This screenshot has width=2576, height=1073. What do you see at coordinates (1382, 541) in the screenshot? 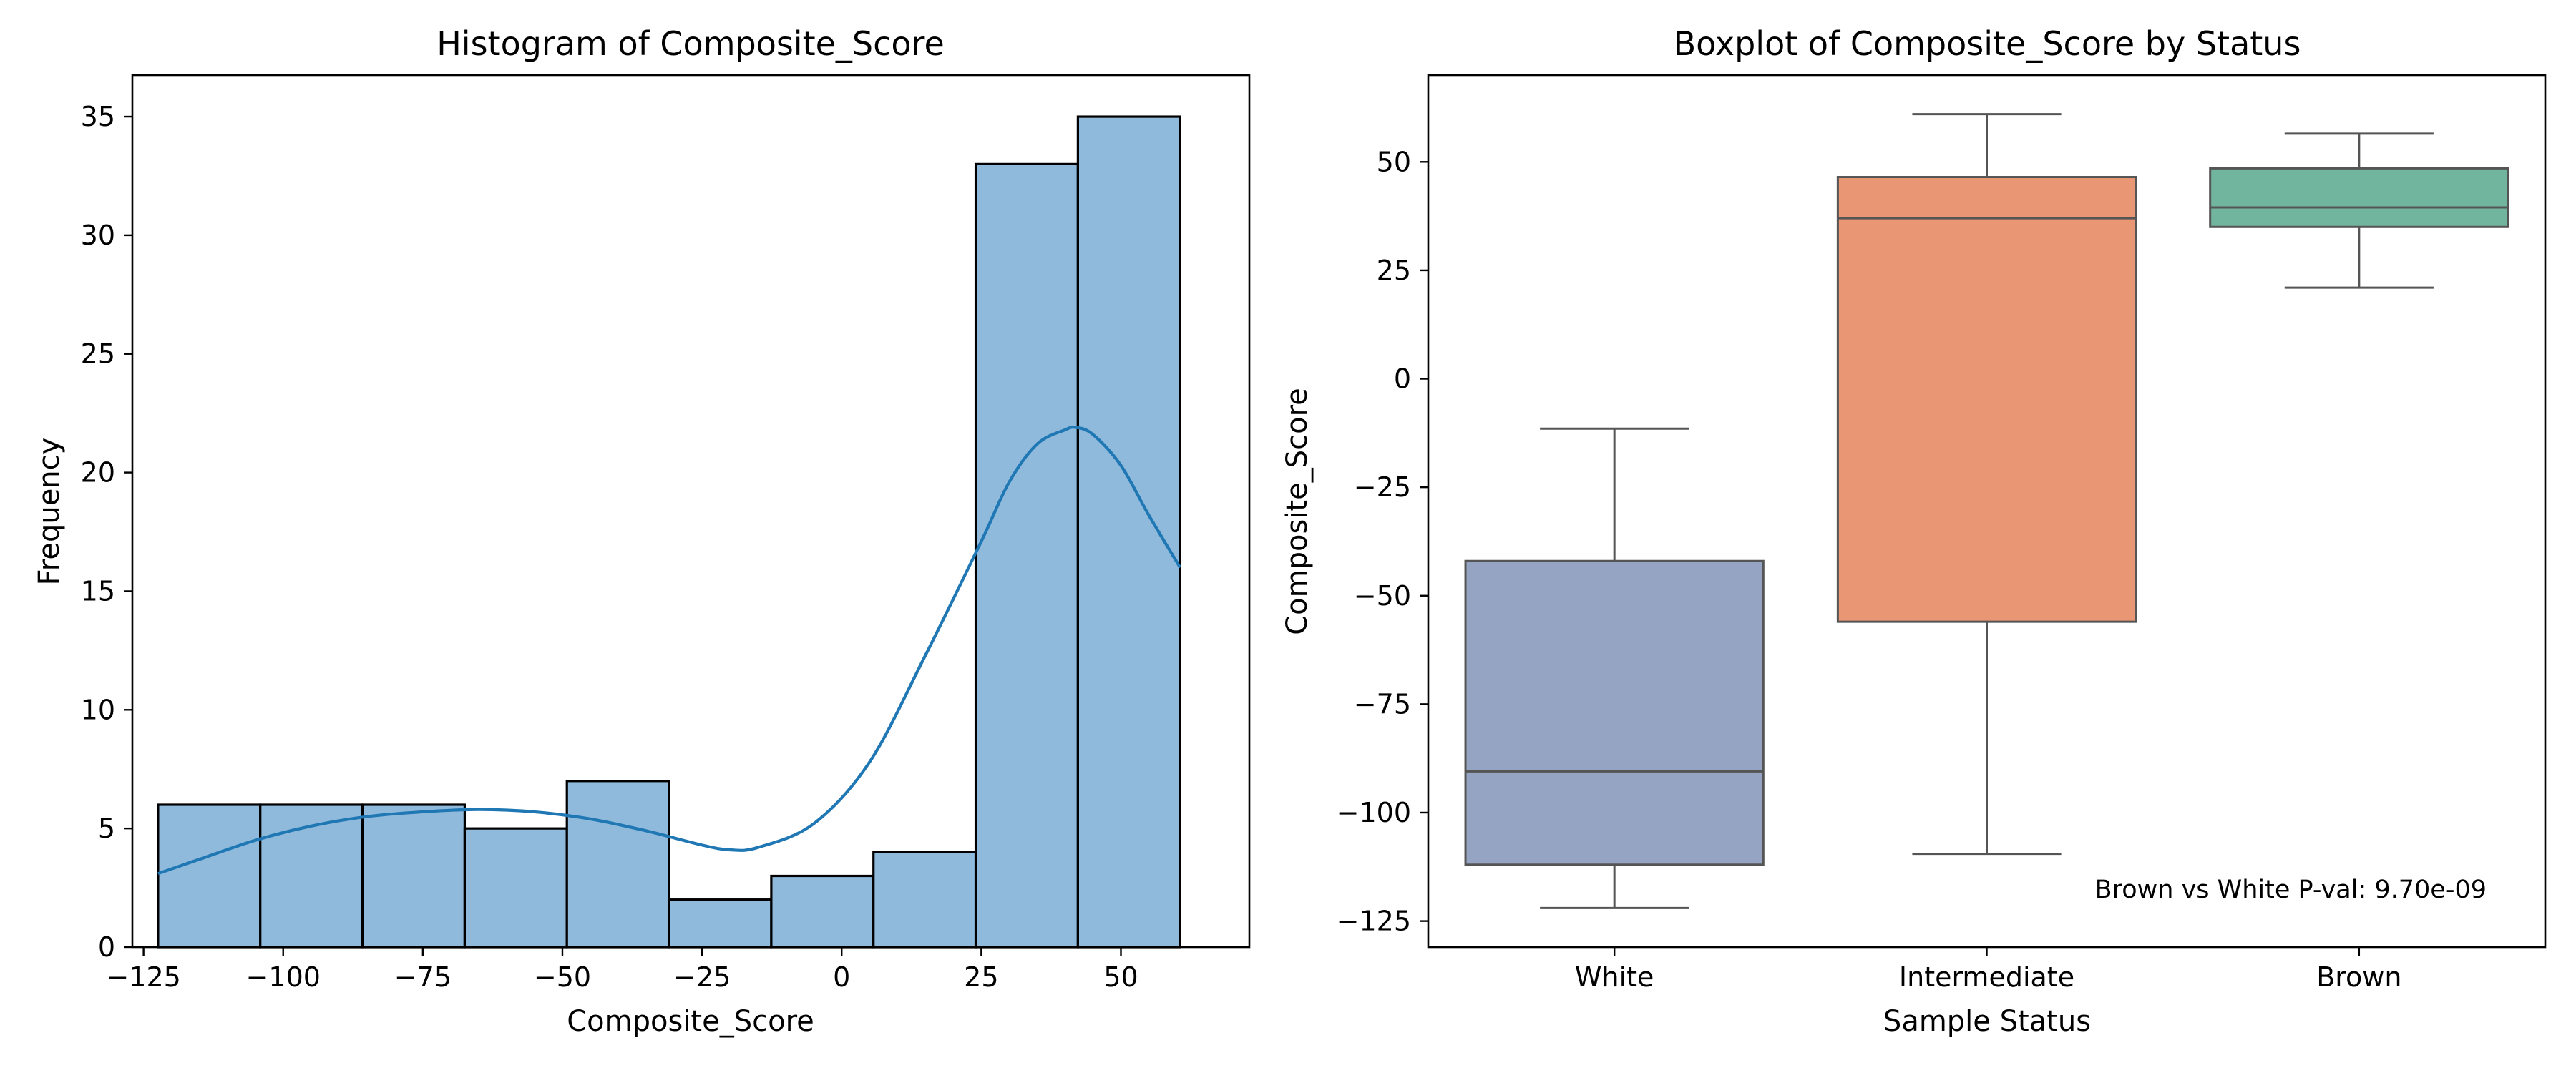
I see `boxplot-y-ticks: −125 −100 −75 −50 −25 0 25 50` at bounding box center [1382, 541].